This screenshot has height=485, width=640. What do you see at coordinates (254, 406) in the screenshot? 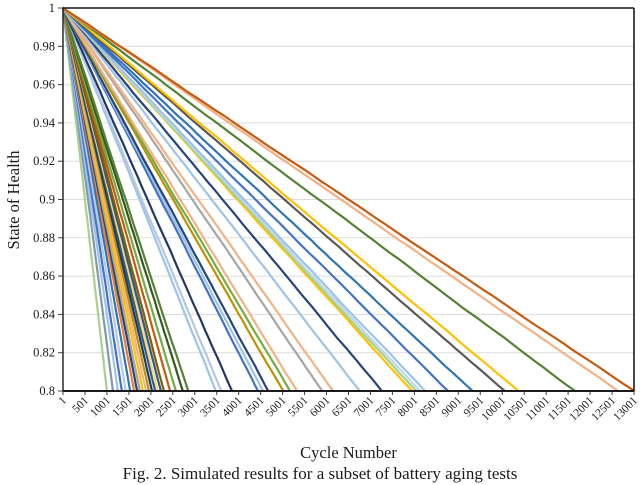
I see `svg-text: 4501` at bounding box center [254, 406].